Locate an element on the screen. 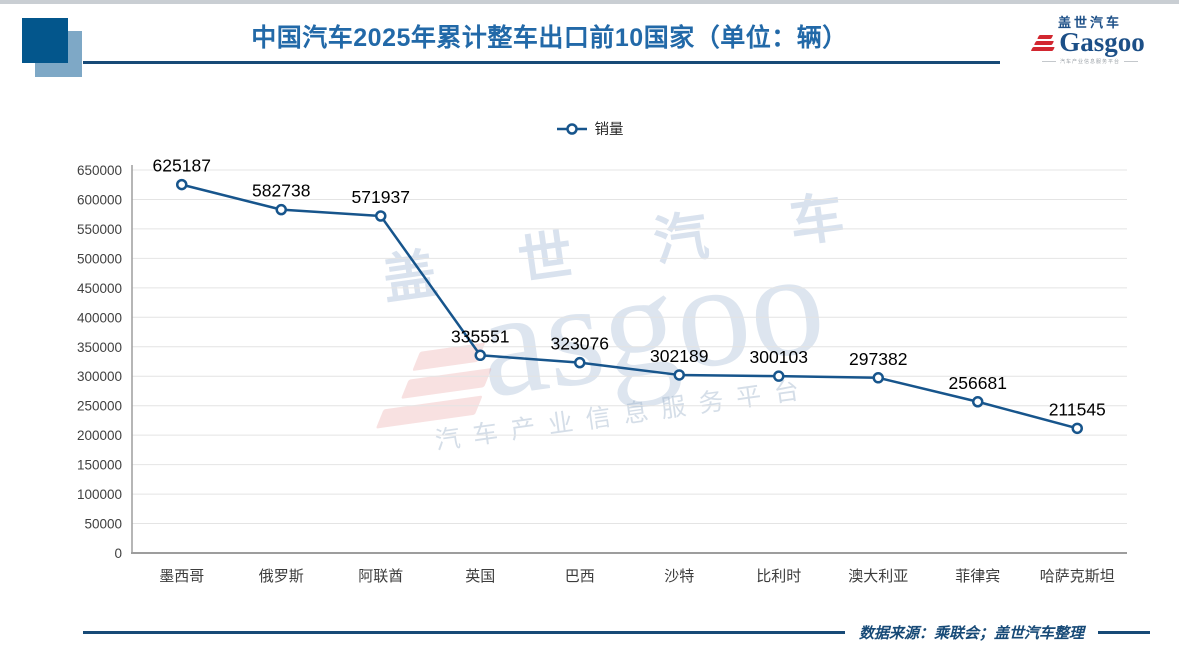  logo-tagline: 汽车产业信息服务平台 is located at coordinates (1090, 61).